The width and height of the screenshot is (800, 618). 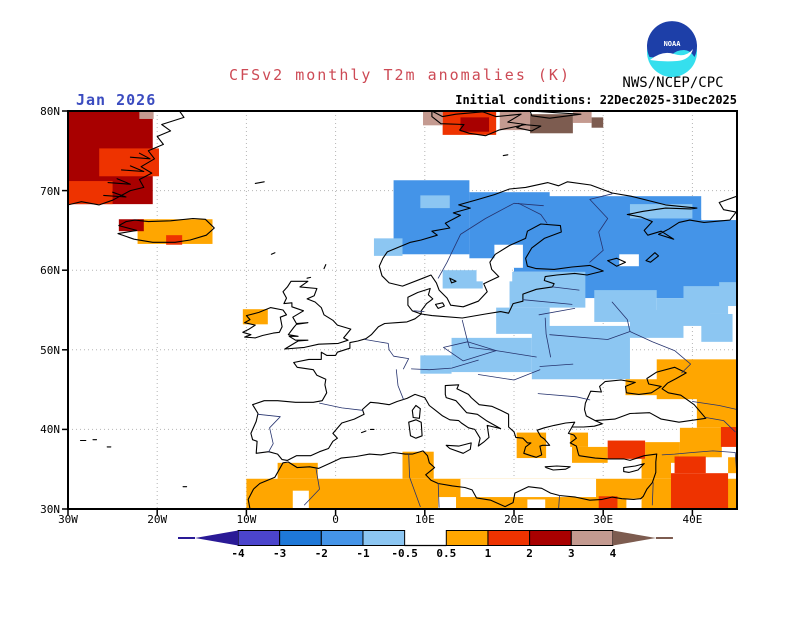 What do you see at coordinates (571, 553) in the screenshot?
I see `colorbar-tick-label: 3` at bounding box center [571, 553].